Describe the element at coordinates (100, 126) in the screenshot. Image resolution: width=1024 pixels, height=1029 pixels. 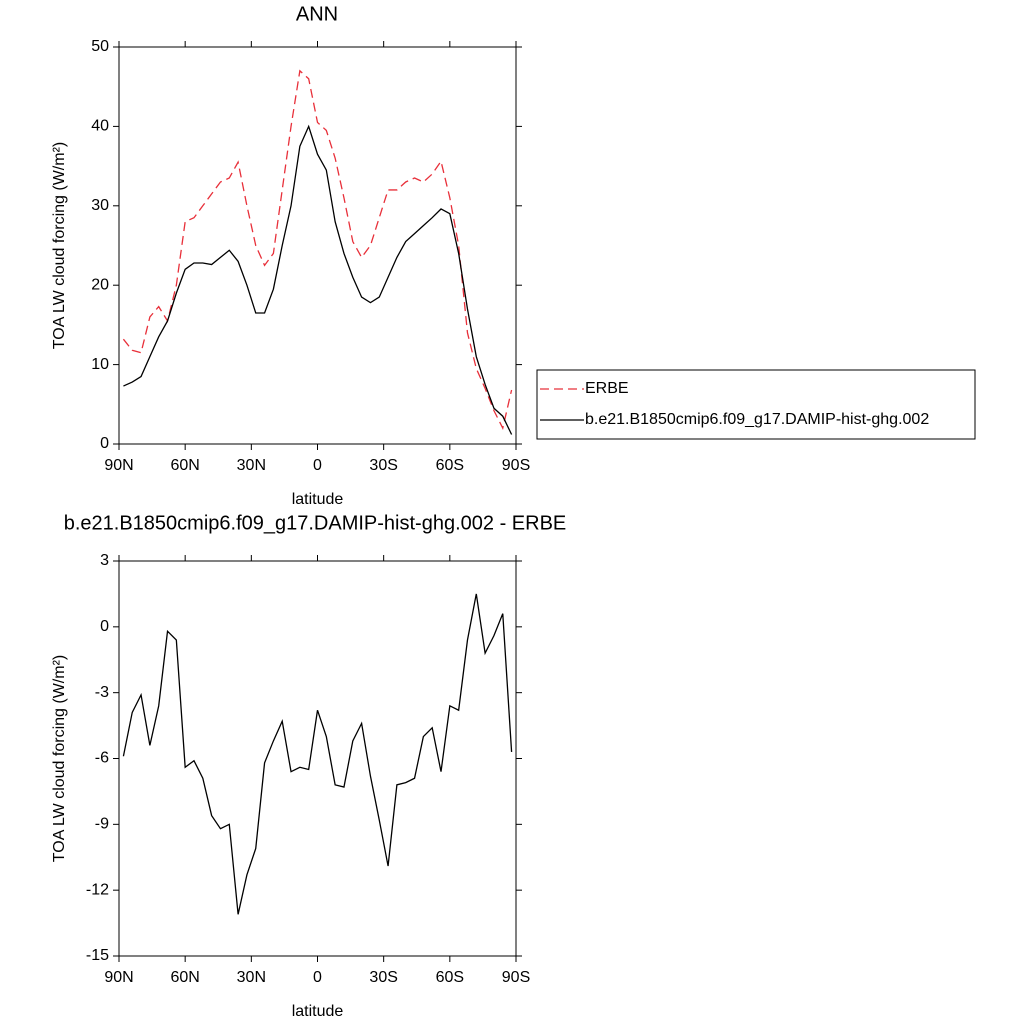
I see `y-tick-label: 40` at that location.